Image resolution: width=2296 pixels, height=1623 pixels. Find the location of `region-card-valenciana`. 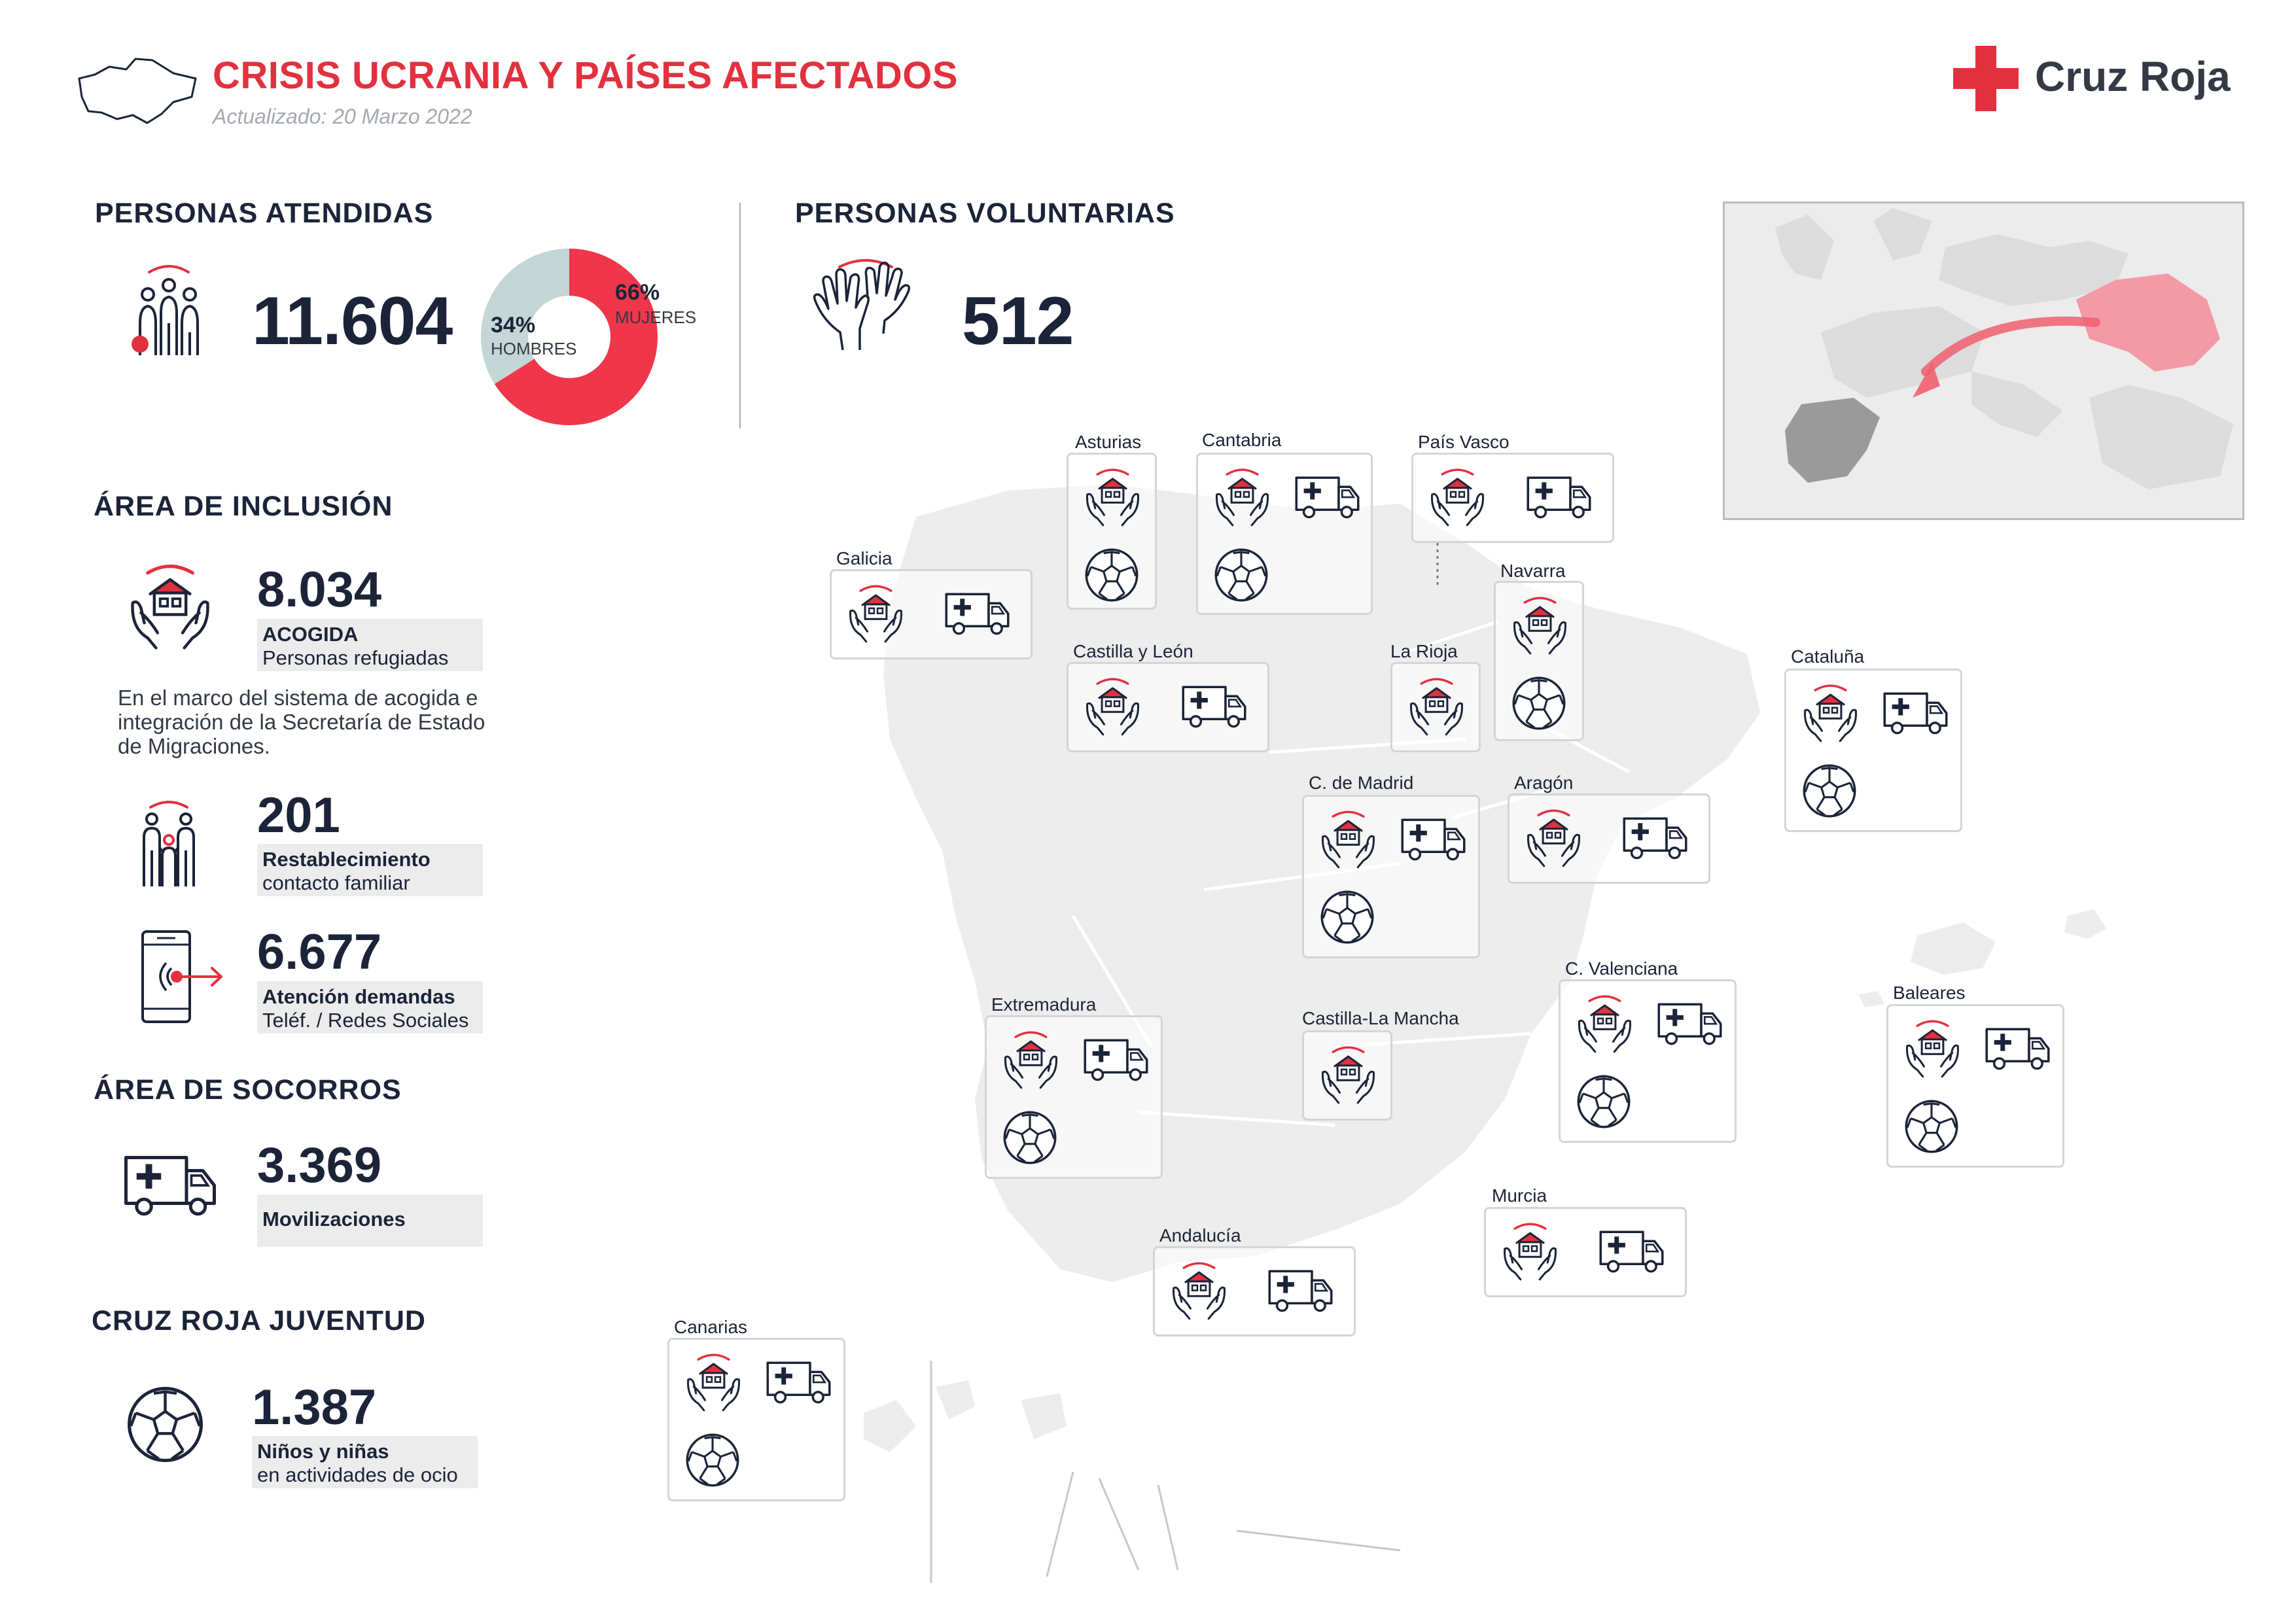

region-card-valenciana is located at coordinates (1648, 1061).